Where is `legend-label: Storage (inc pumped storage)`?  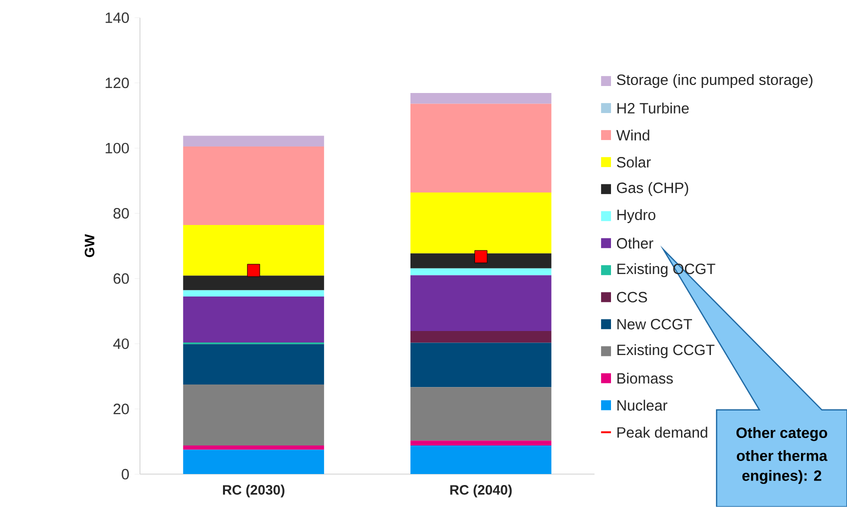
legend-label: Storage (inc pumped storage) is located at coordinates (714, 81).